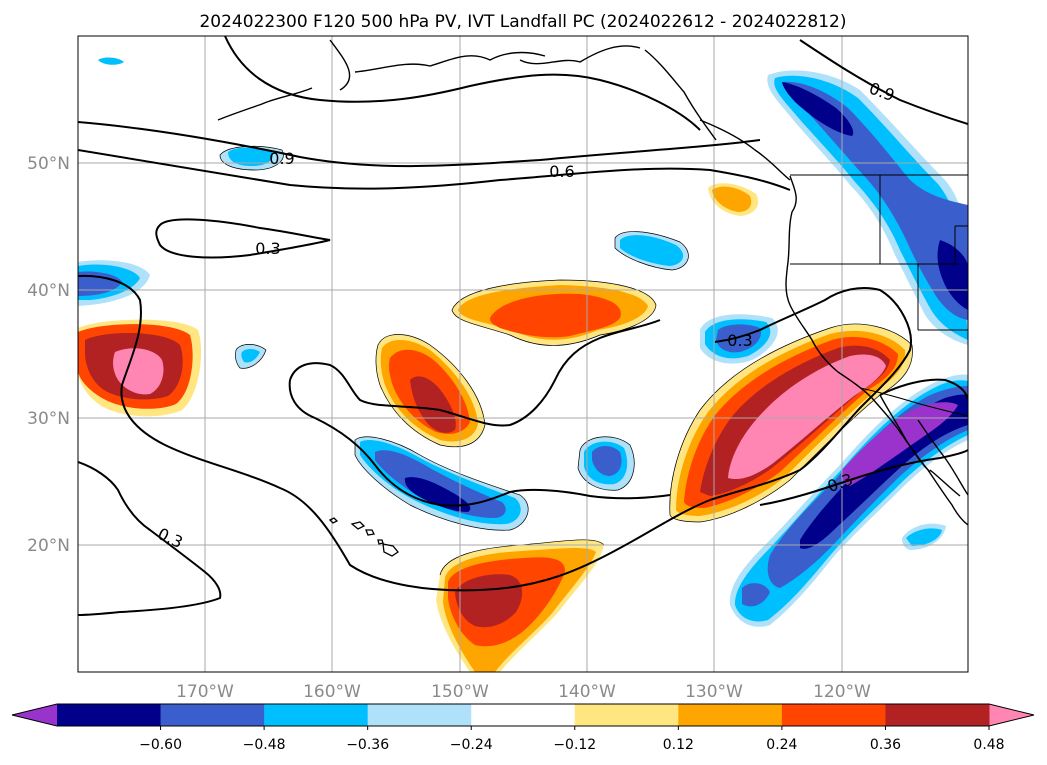  Describe the element at coordinates (48, 419) in the screenshot. I see `lat-tick-label: 30°N` at that location.